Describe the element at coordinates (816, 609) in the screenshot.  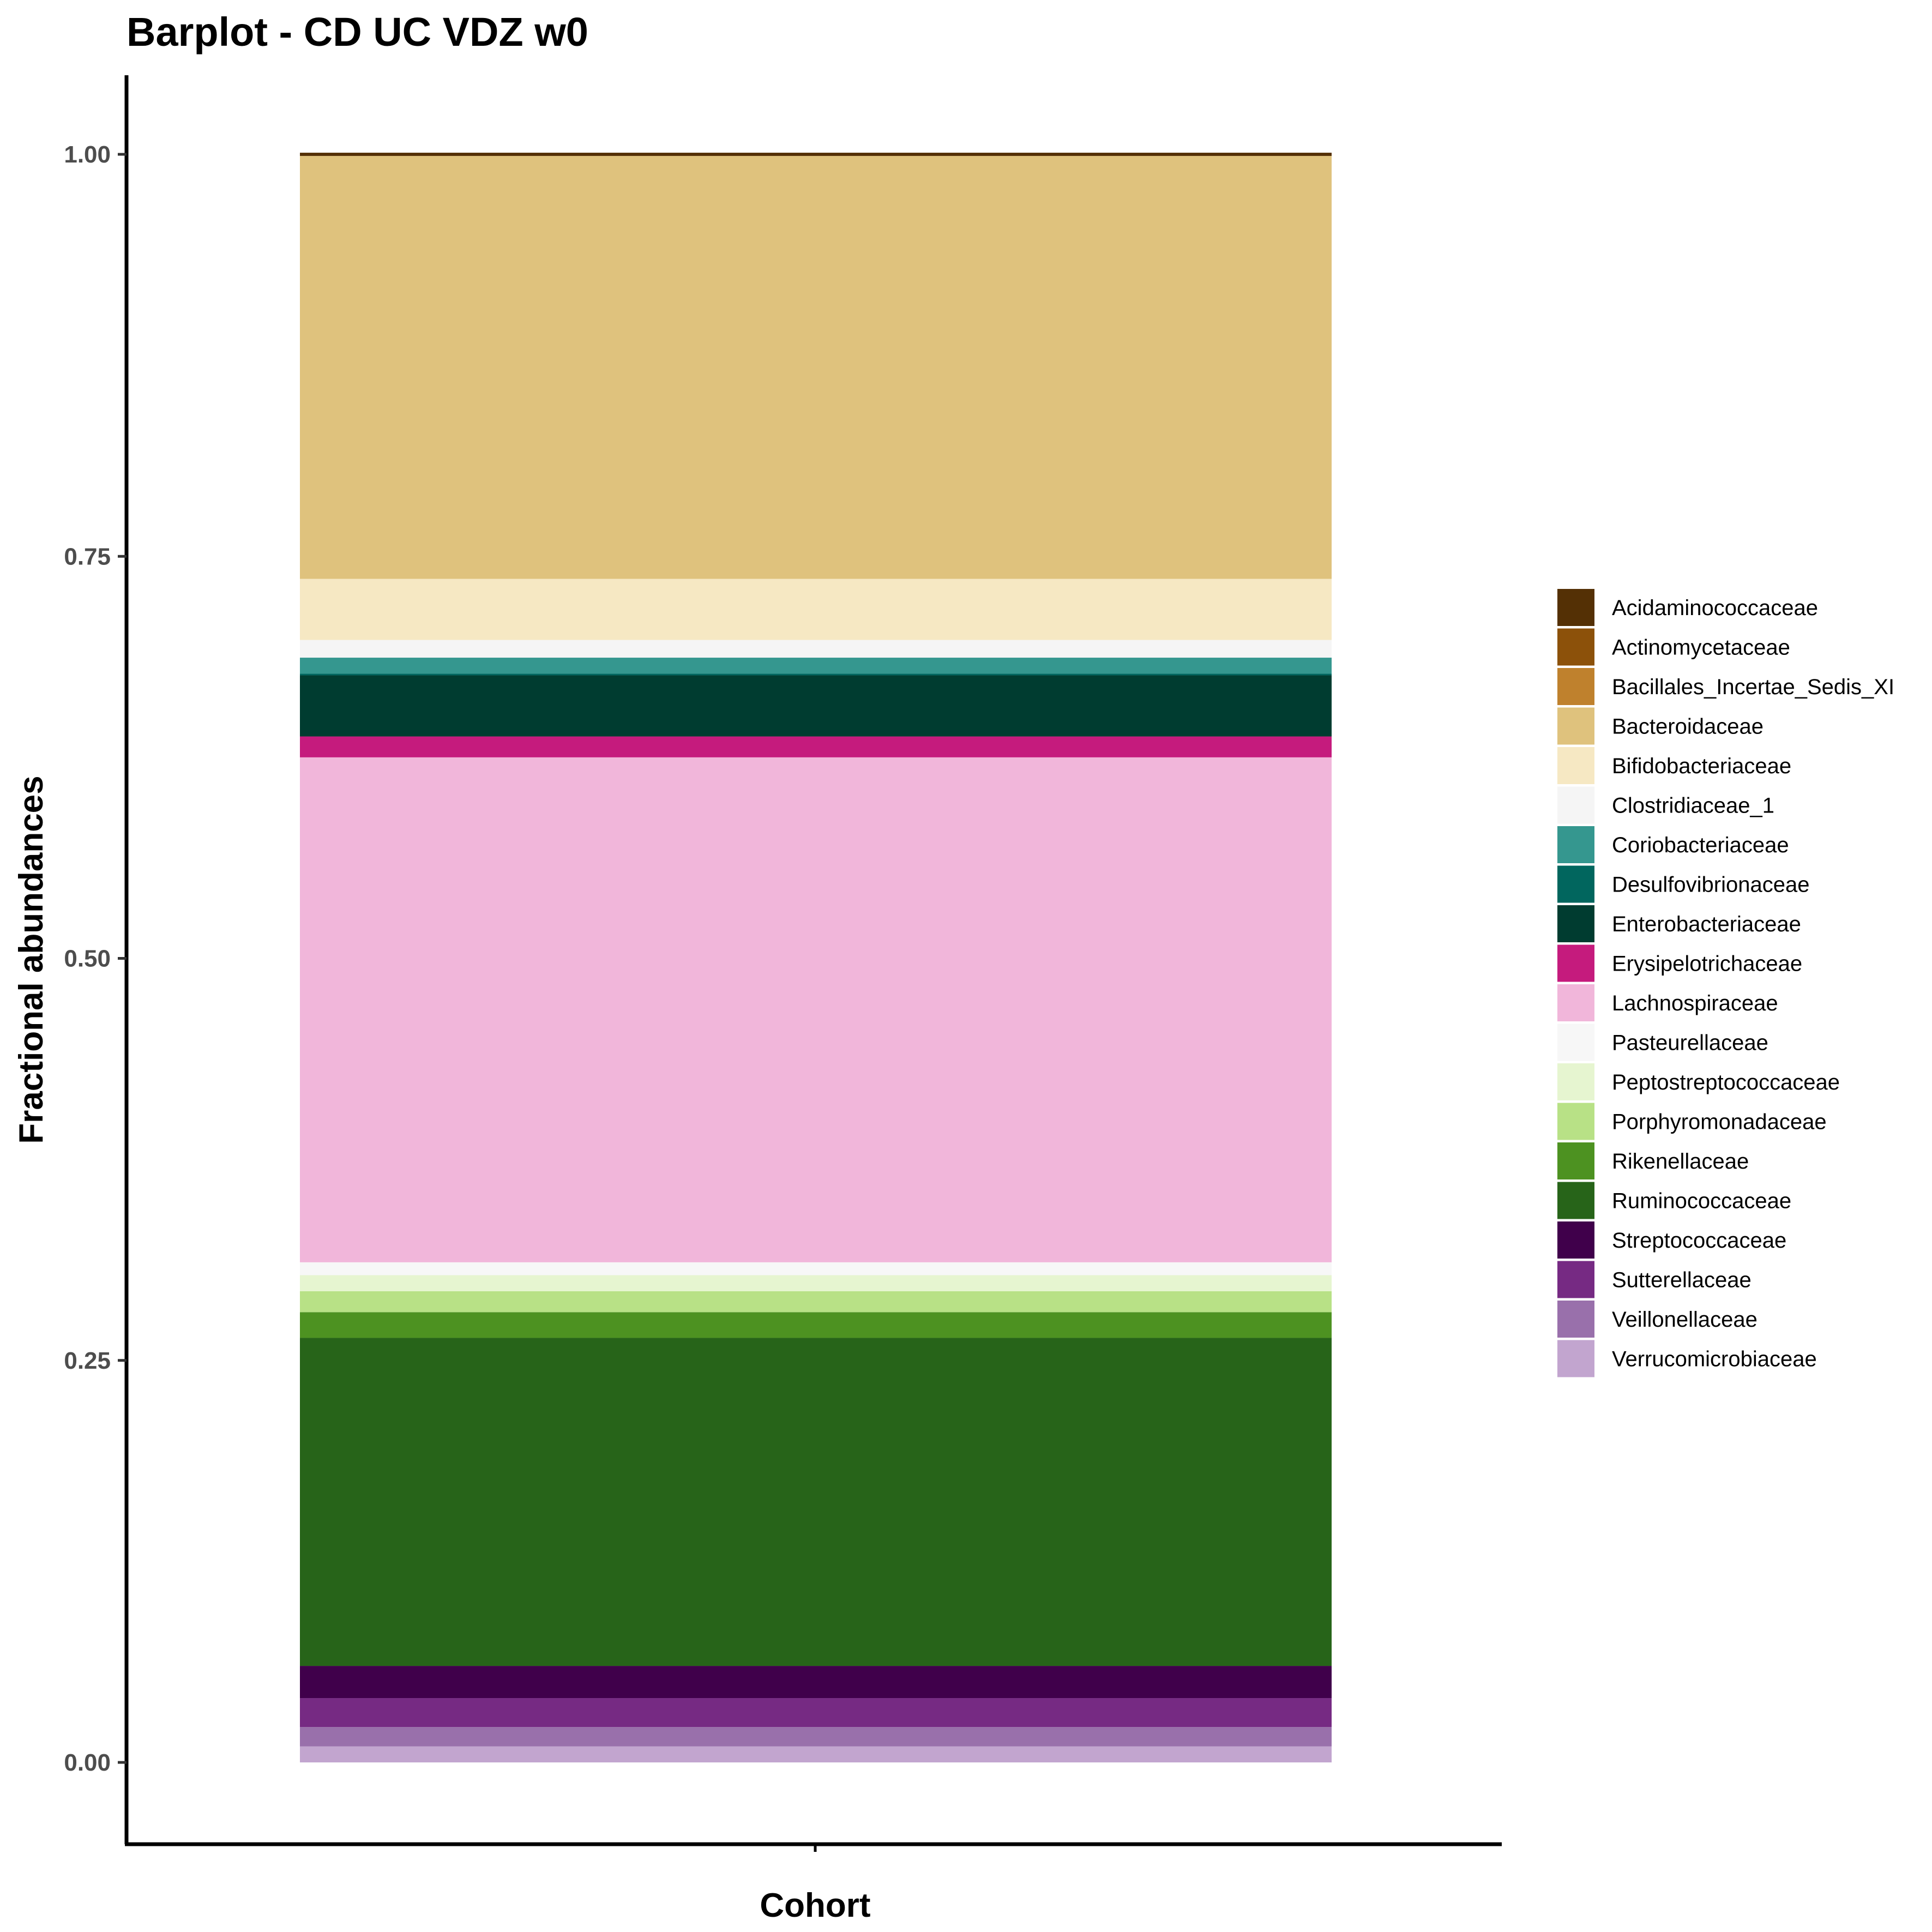
I see `bar-segment-bifidobacteriaceae` at that location.